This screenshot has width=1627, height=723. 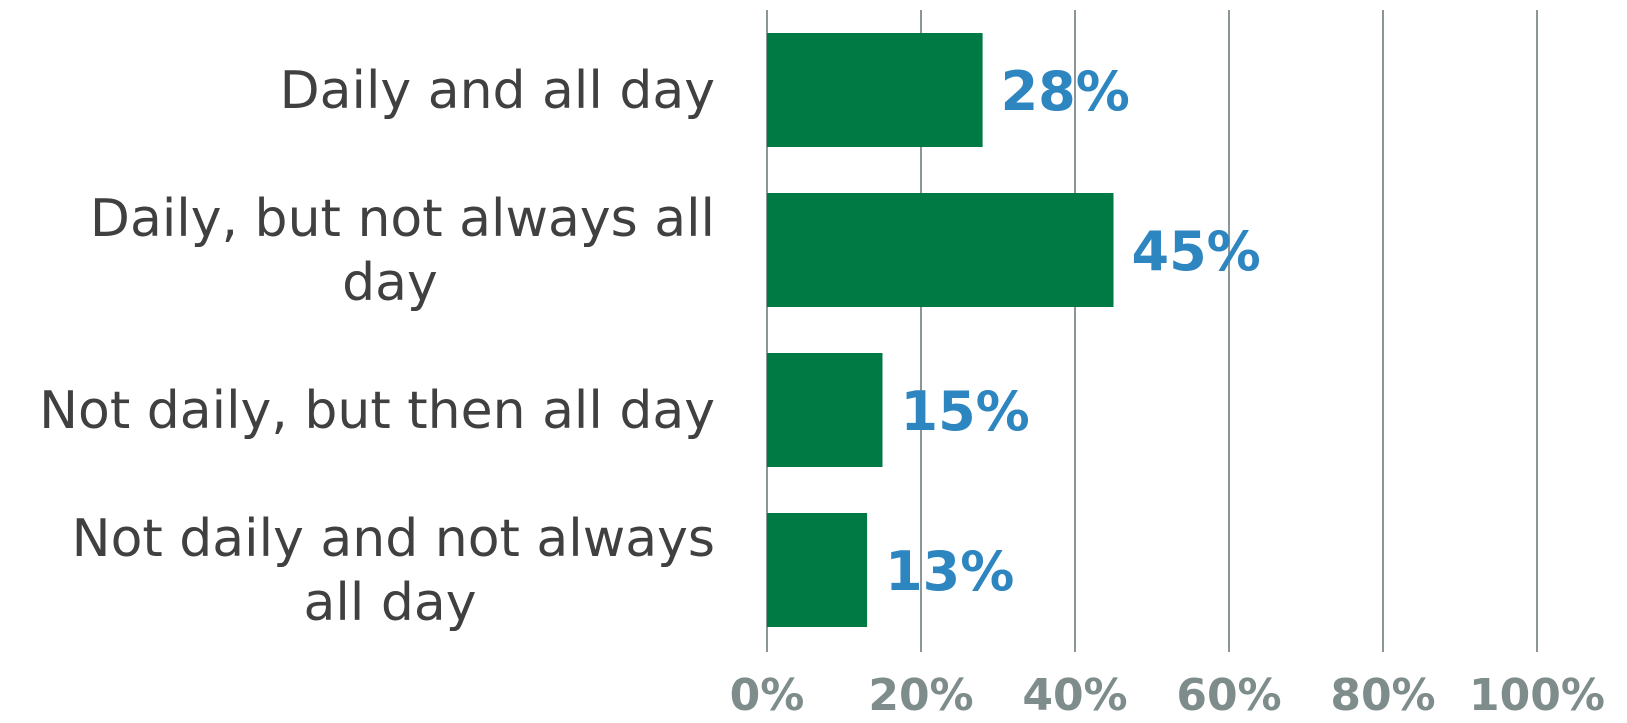 What do you see at coordinates (390, 603) in the screenshot?
I see `category-label: all day` at bounding box center [390, 603].